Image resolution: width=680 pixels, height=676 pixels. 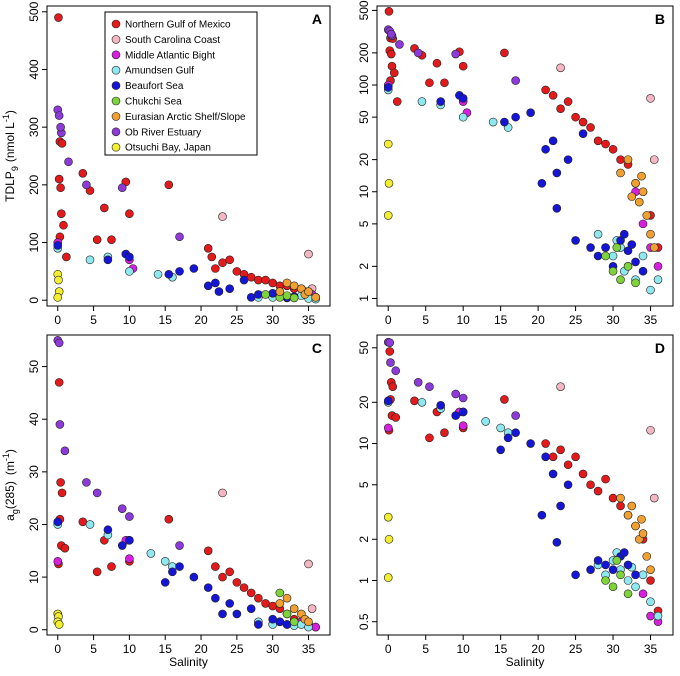 What do you see at coordinates (201, 649) in the screenshot?
I see `x-tick-label: 20` at bounding box center [201, 649].